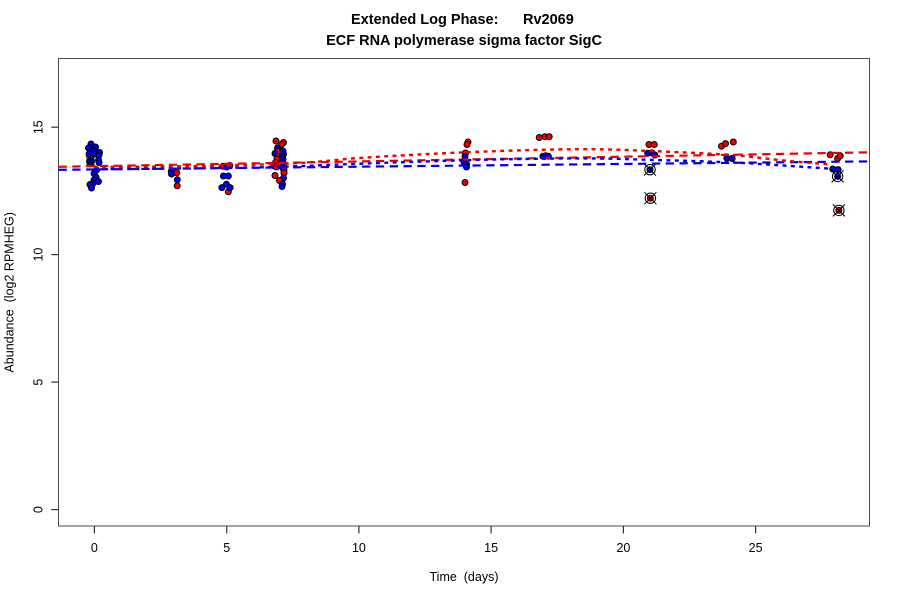 Image resolution: width=900 pixels, height=605 pixels. Describe the element at coordinates (623, 548) in the screenshot. I see `svg-text: 20` at that location.